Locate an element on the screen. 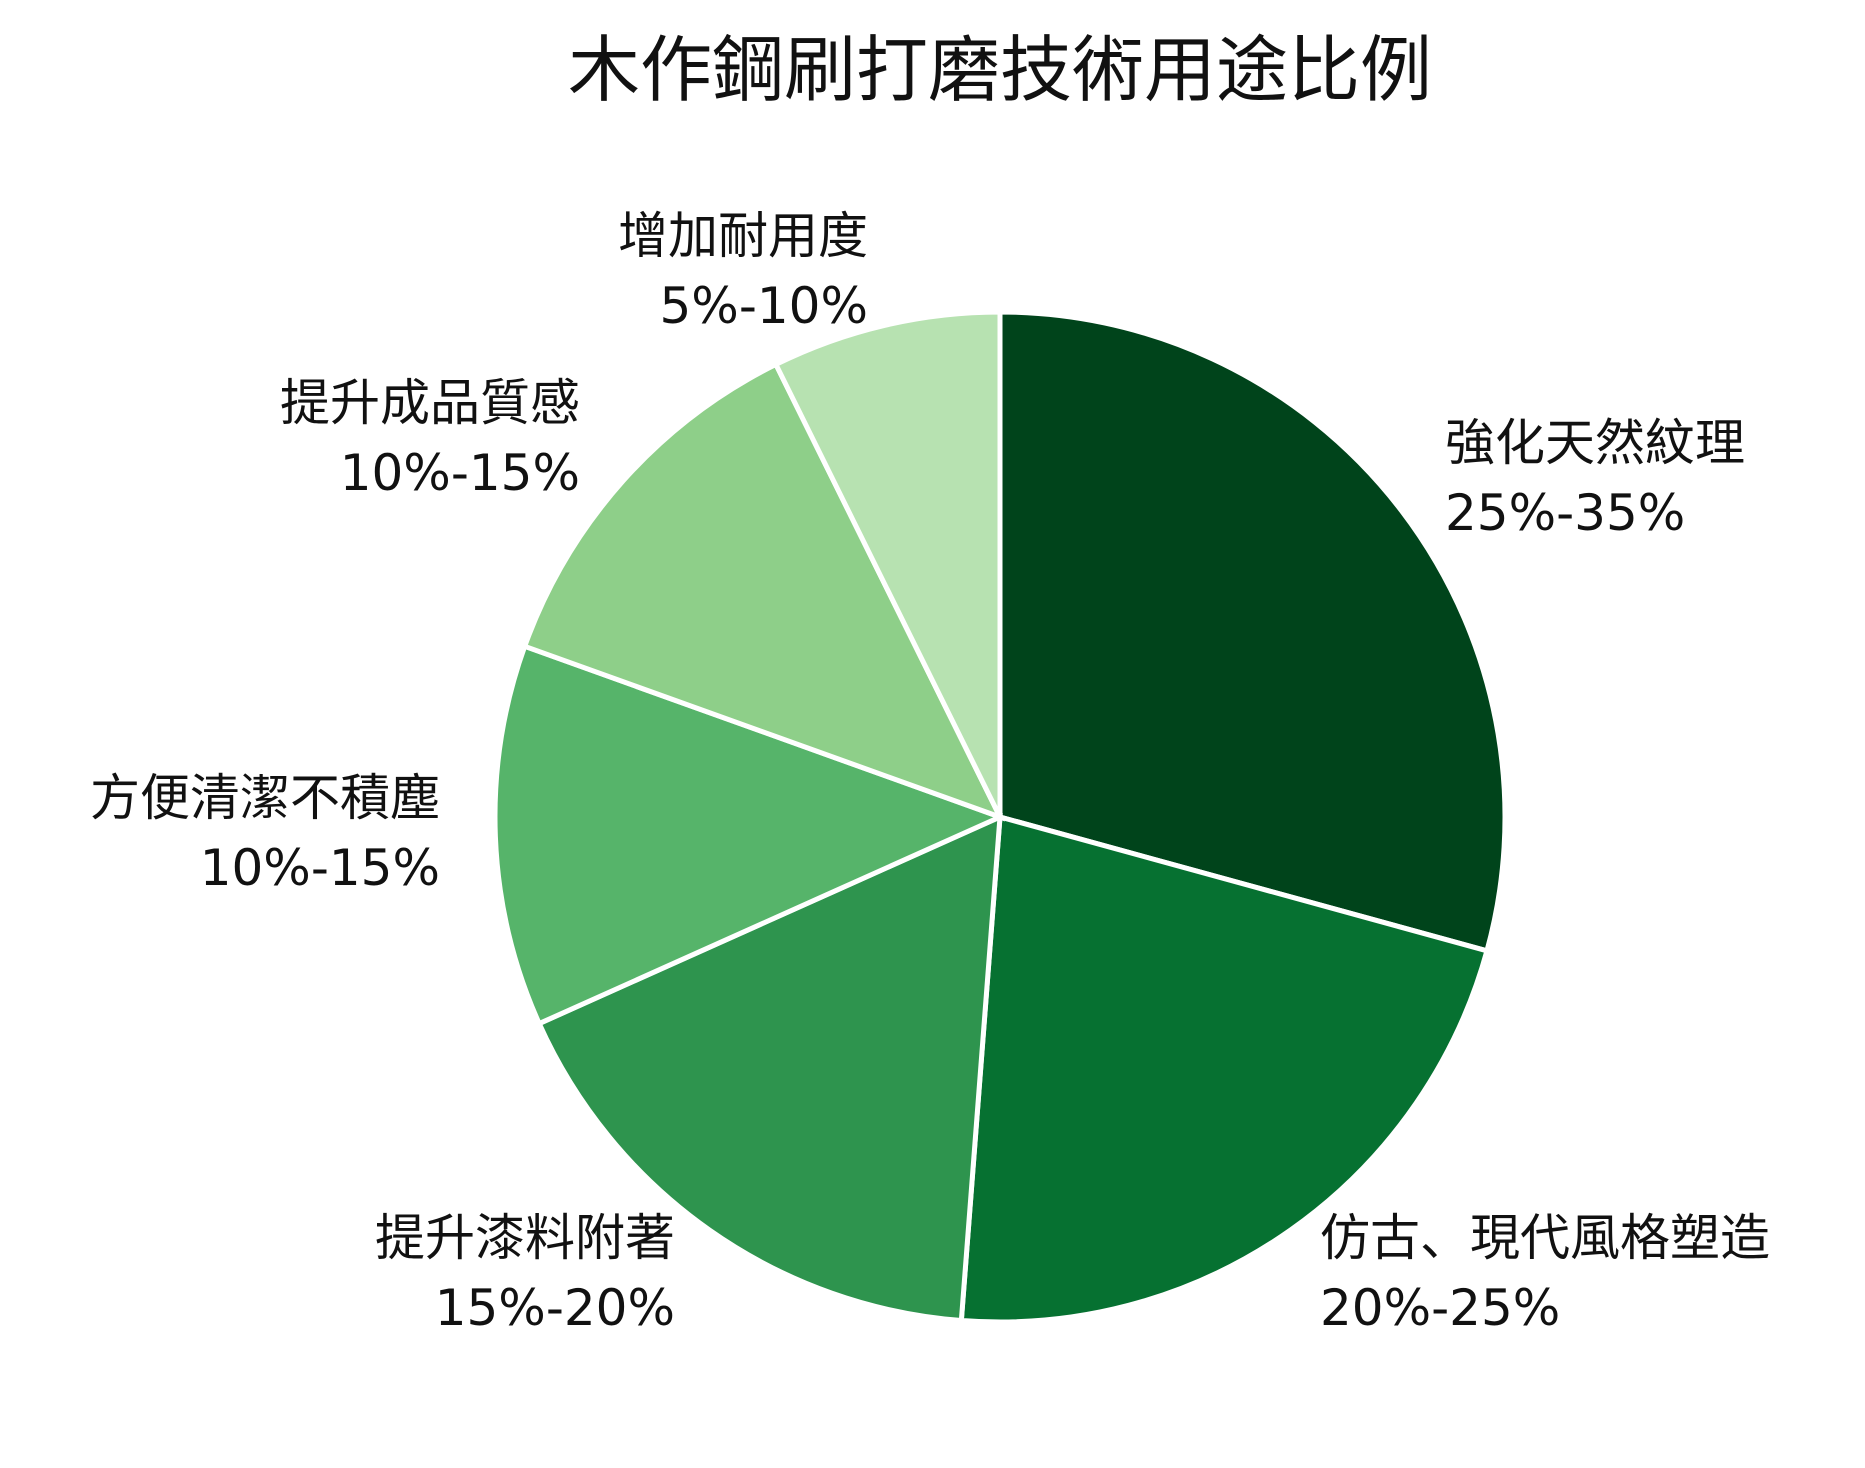 The image size is (1865, 1468). slice-value-label: 25%-35% is located at coordinates (1565, 513).